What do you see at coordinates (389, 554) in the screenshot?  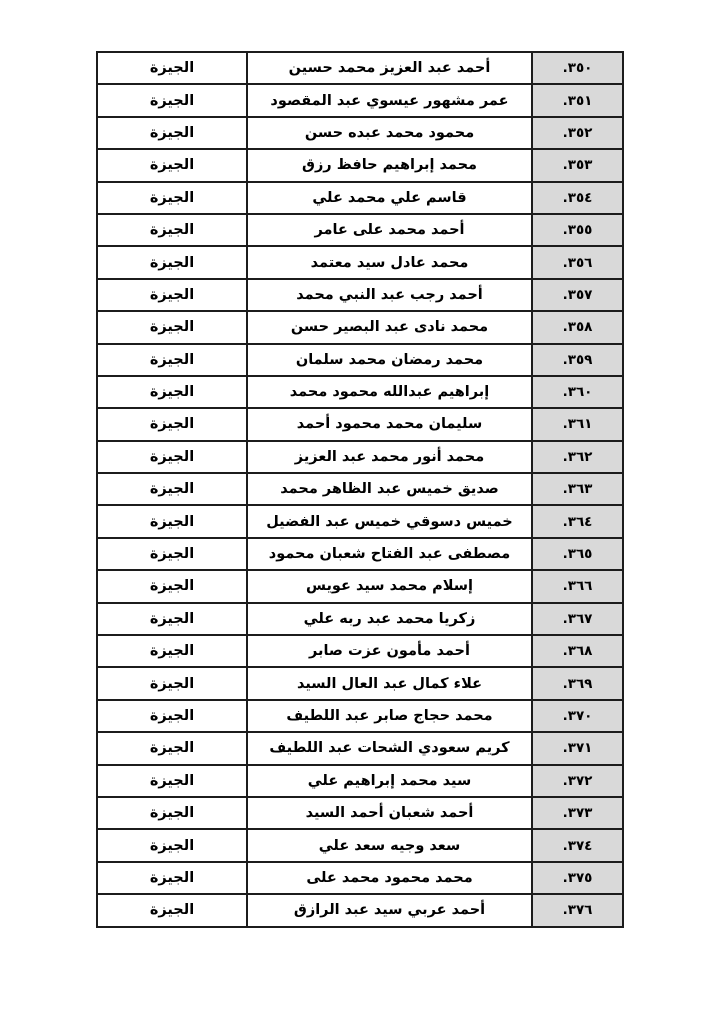 I see `person-name-cell: مصطفى عبد الفتاح شعبان محمود` at bounding box center [389, 554].